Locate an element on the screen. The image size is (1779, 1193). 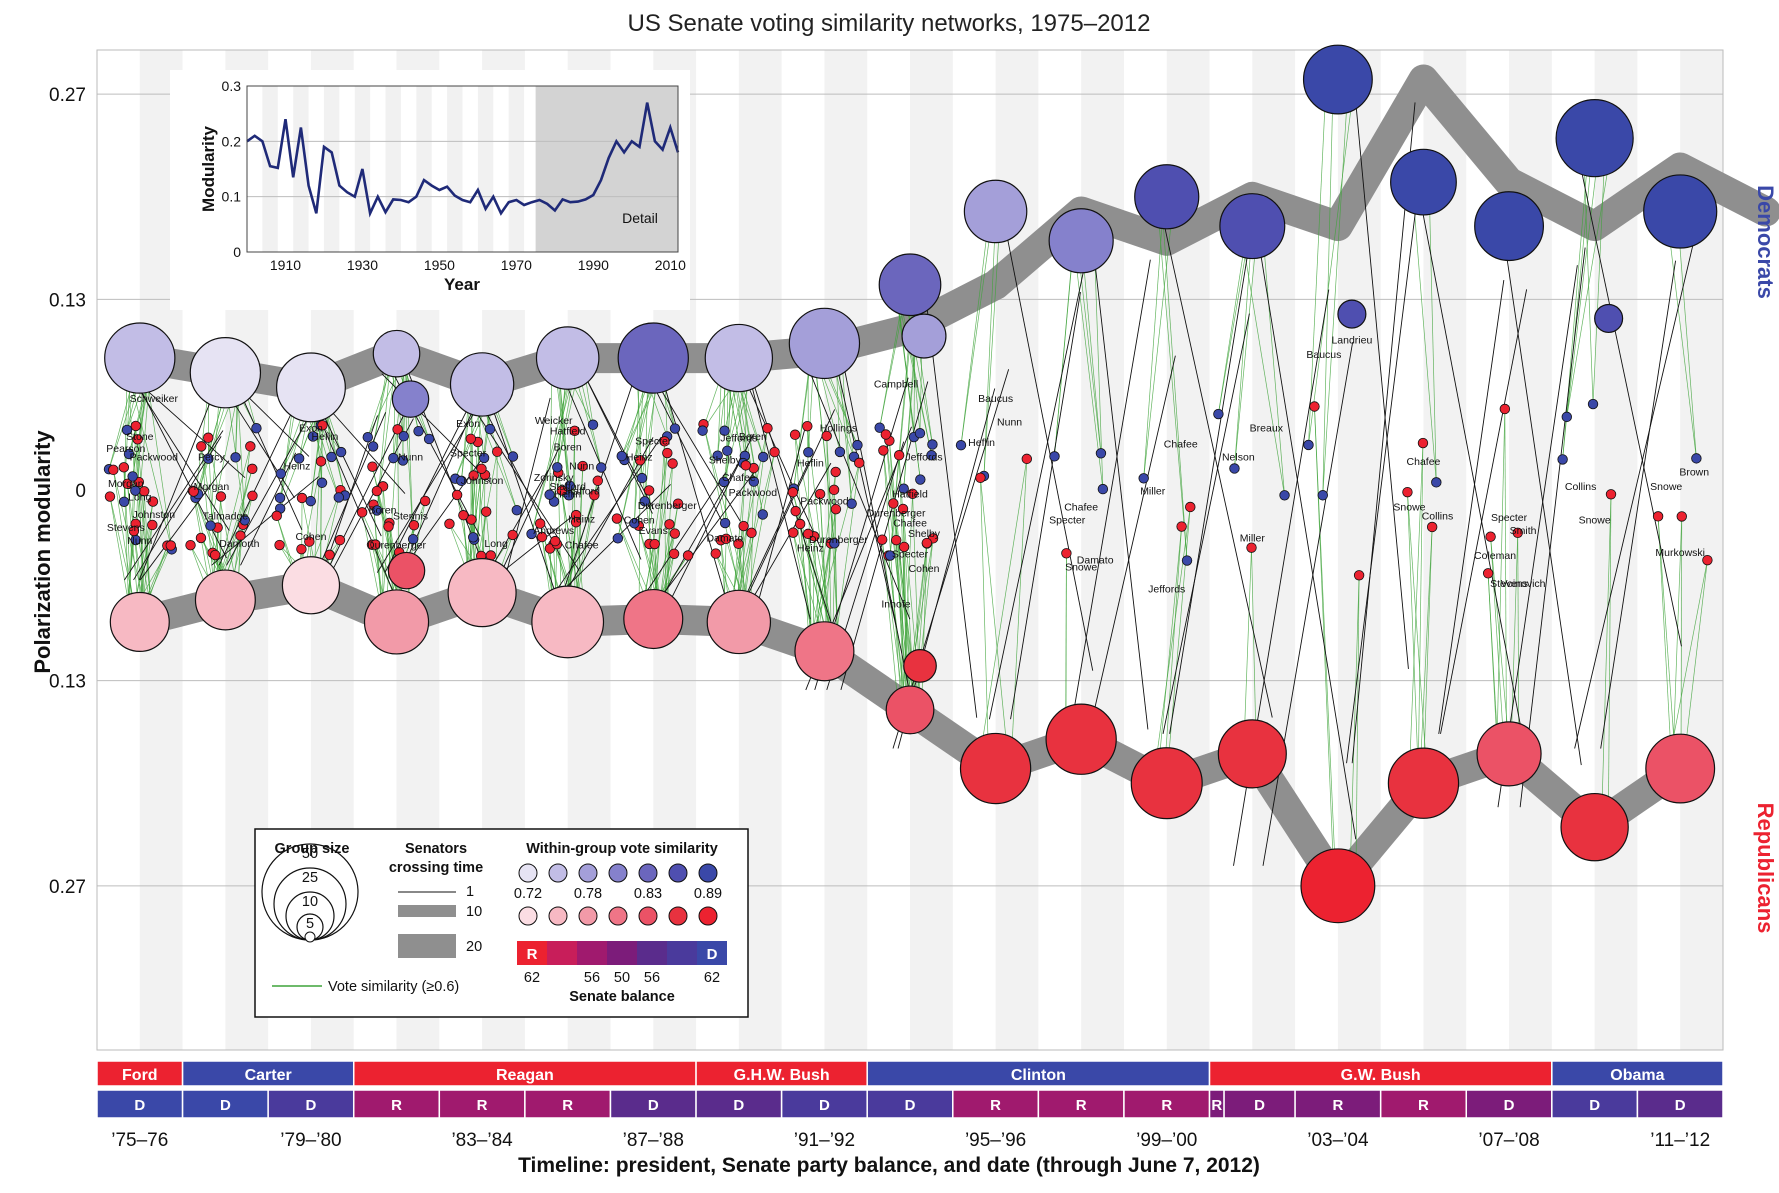
senator-label: Hollings is located at coordinates (838, 428).